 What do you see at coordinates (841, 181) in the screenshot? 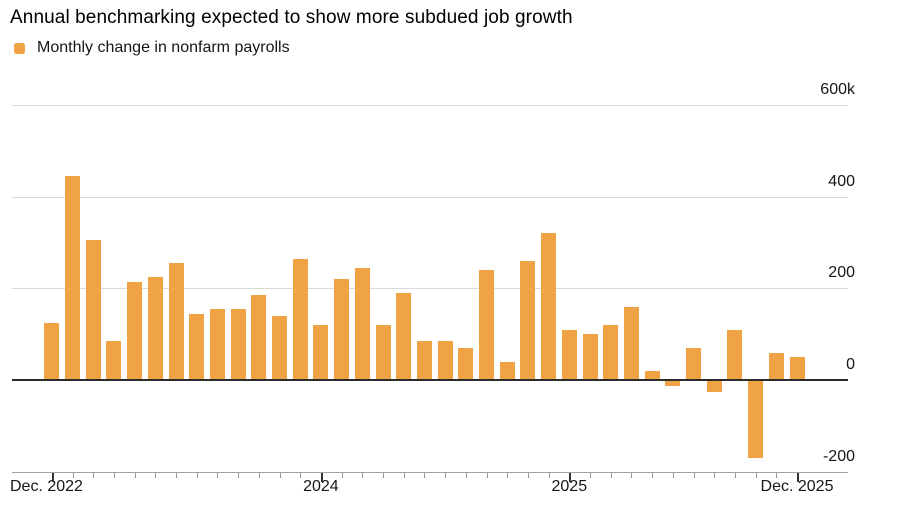
I see `y-axis-label: 400` at bounding box center [841, 181].